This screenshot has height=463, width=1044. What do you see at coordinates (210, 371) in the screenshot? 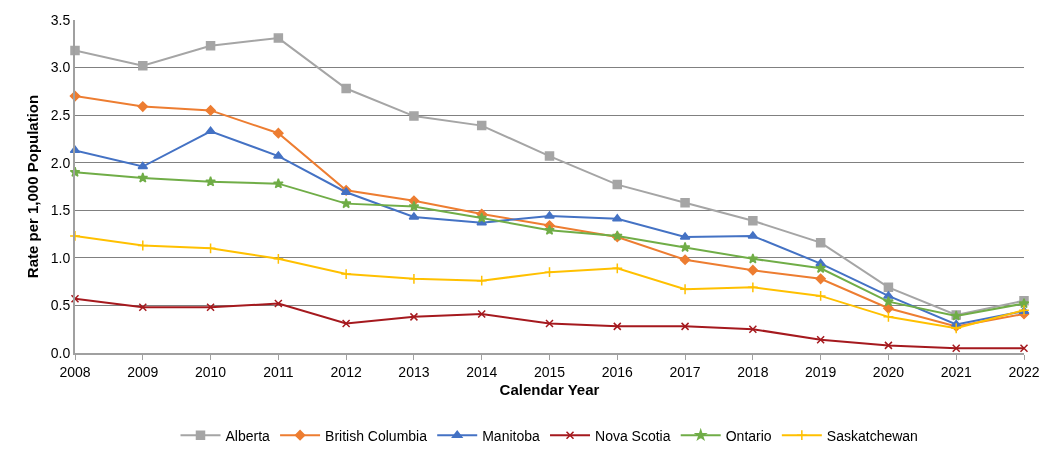
I see `x-tick-label: 2010` at bounding box center [210, 371].